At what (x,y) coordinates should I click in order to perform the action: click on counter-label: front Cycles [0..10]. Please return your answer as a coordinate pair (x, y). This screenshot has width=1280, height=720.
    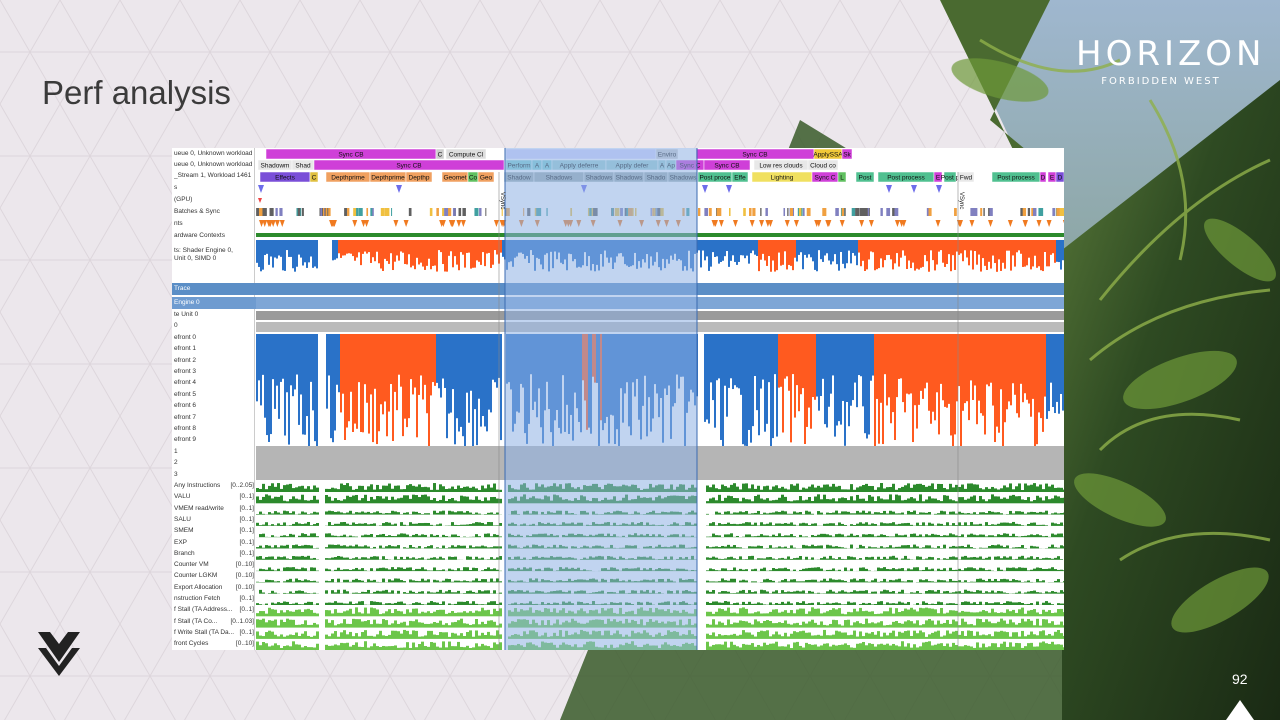
    Looking at the image, I should click on (214, 643).